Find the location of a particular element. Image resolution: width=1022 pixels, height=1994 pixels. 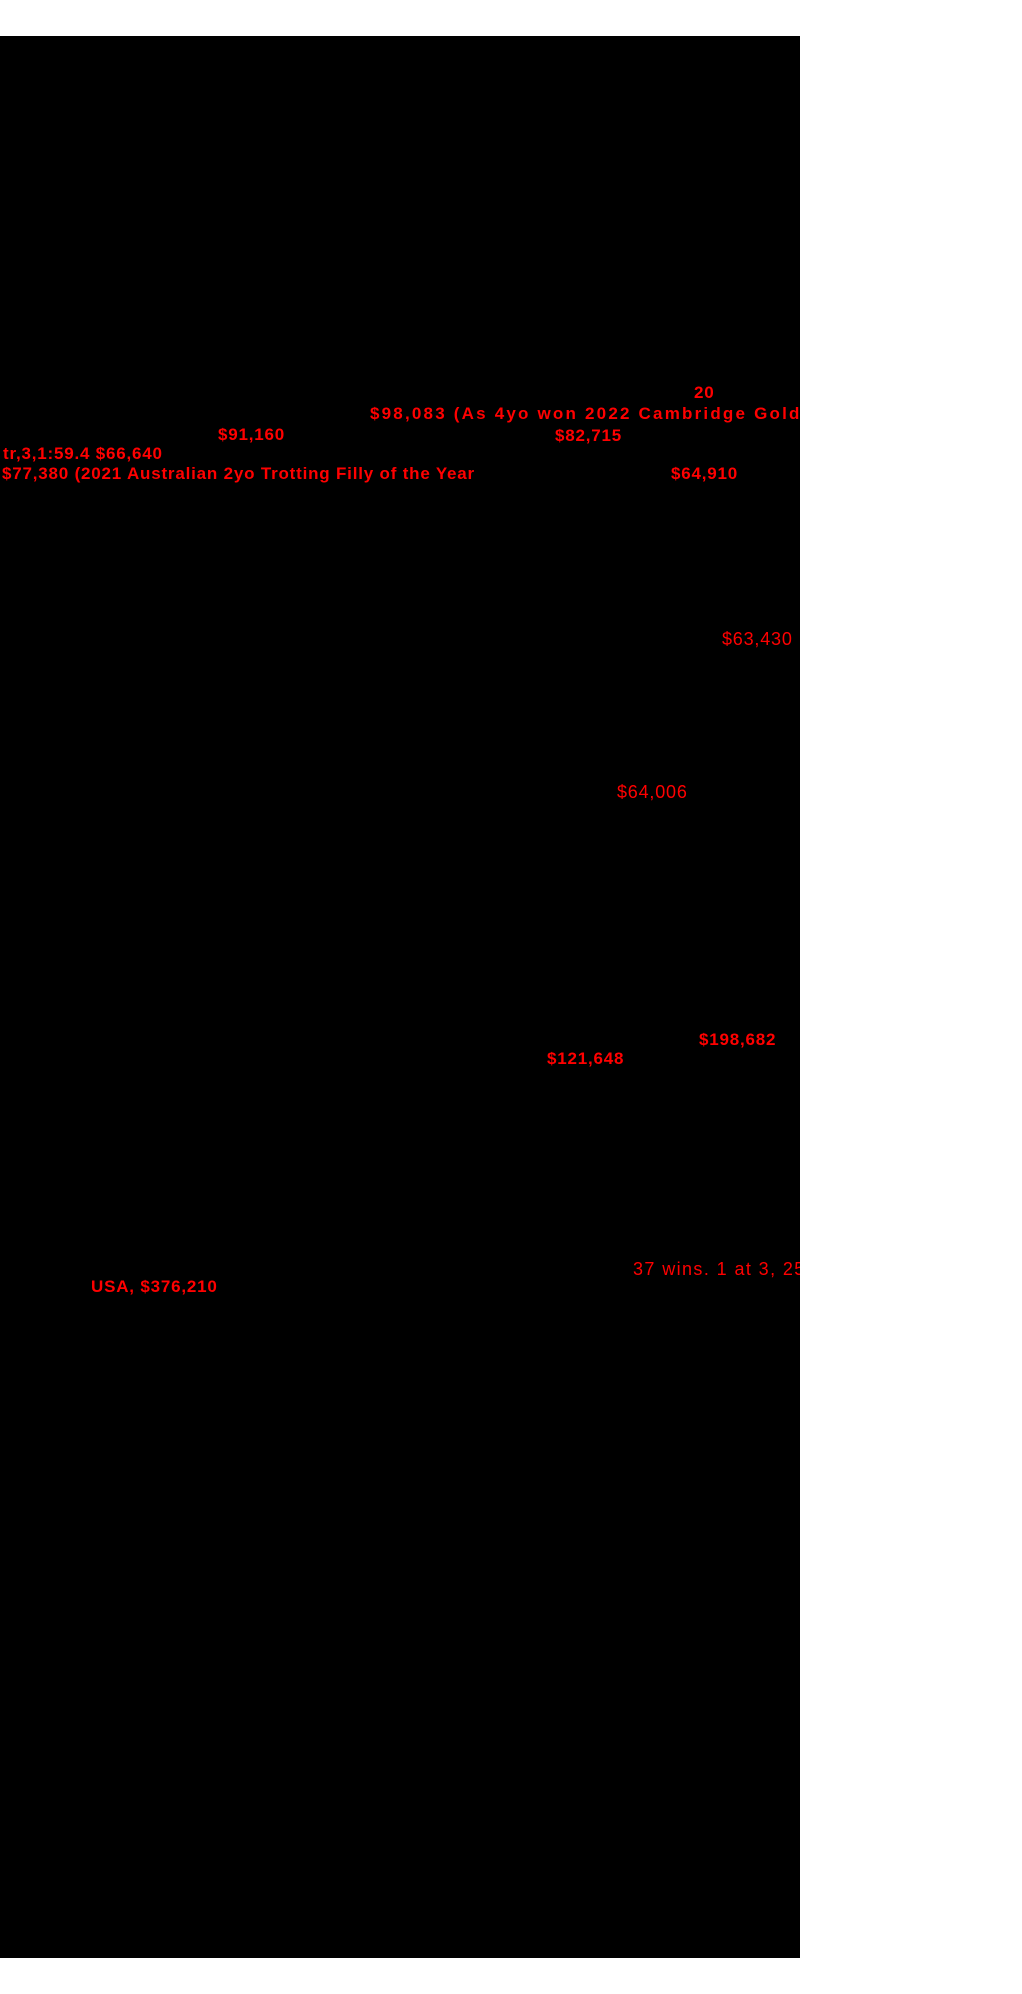

overlay-text-wins-summary: 37 wins. 1 at 3, 25 is located at coordinates (716, 1269).